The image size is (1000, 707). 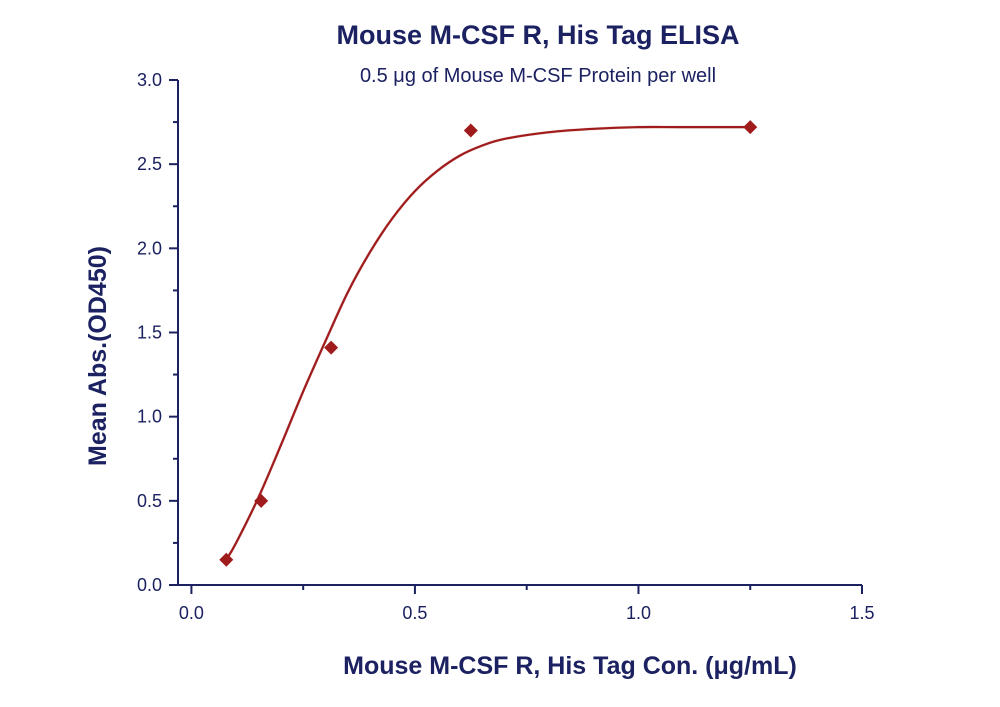 I want to click on y-tick-label: 0.5, so click(x=149, y=501).